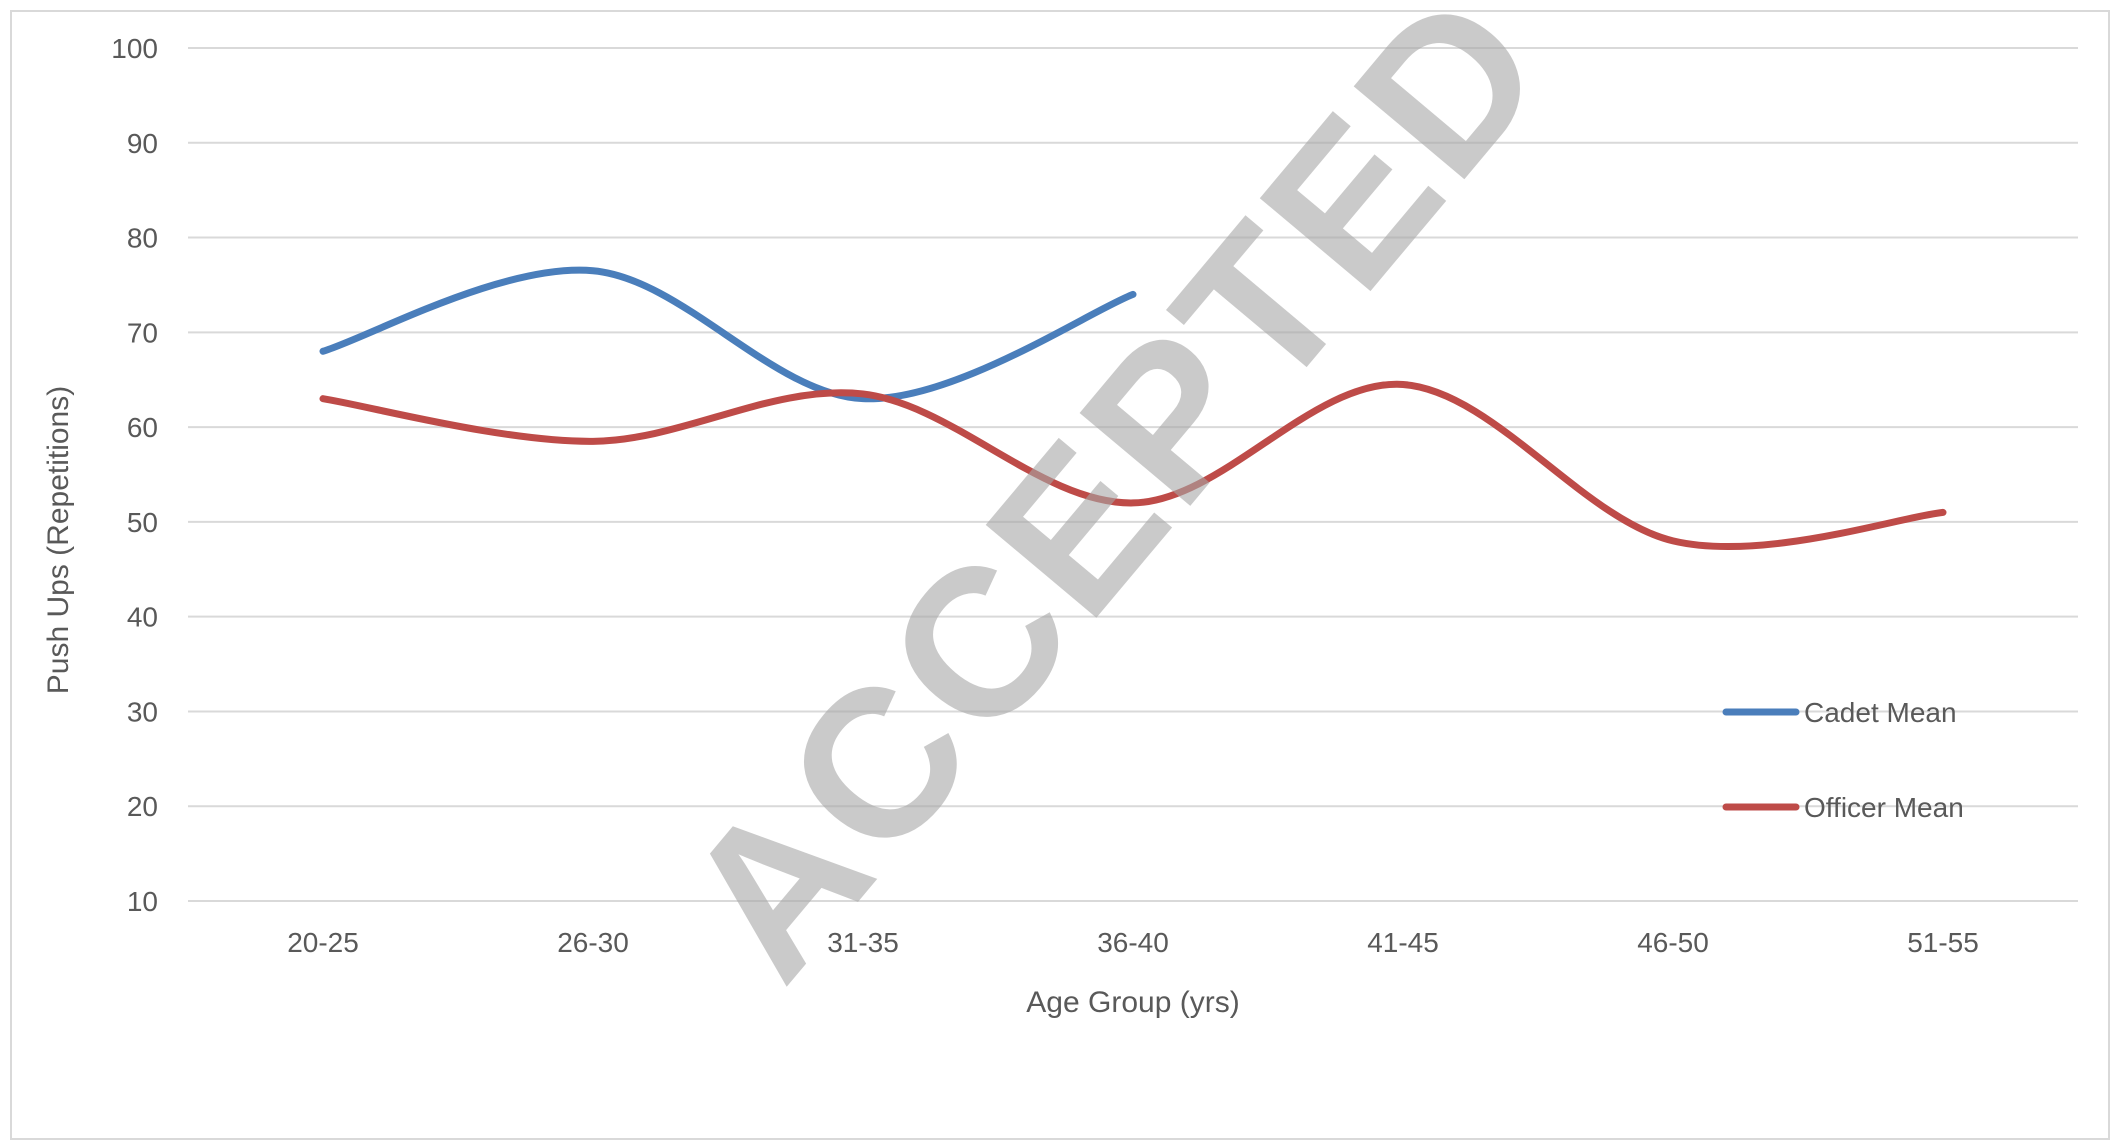 This screenshot has width=2122, height=1144. Describe the element at coordinates (863, 942) in the screenshot. I see `x-tick-label: 31-35` at that location.